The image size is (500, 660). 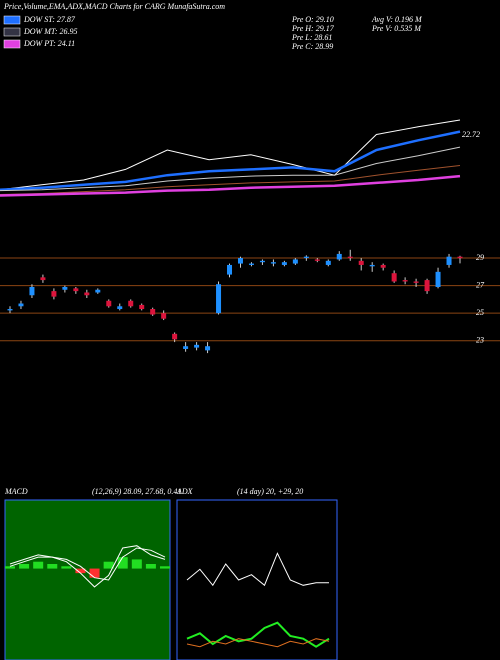 What do you see at coordinates (480, 340) in the screenshot?
I see `y-tick-label: 23` at bounding box center [480, 340].